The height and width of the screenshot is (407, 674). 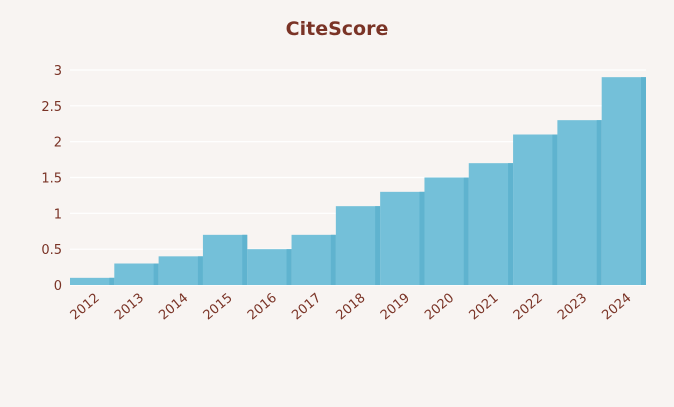 I want to click on x-tick-label: 2013, so click(x=129, y=307).